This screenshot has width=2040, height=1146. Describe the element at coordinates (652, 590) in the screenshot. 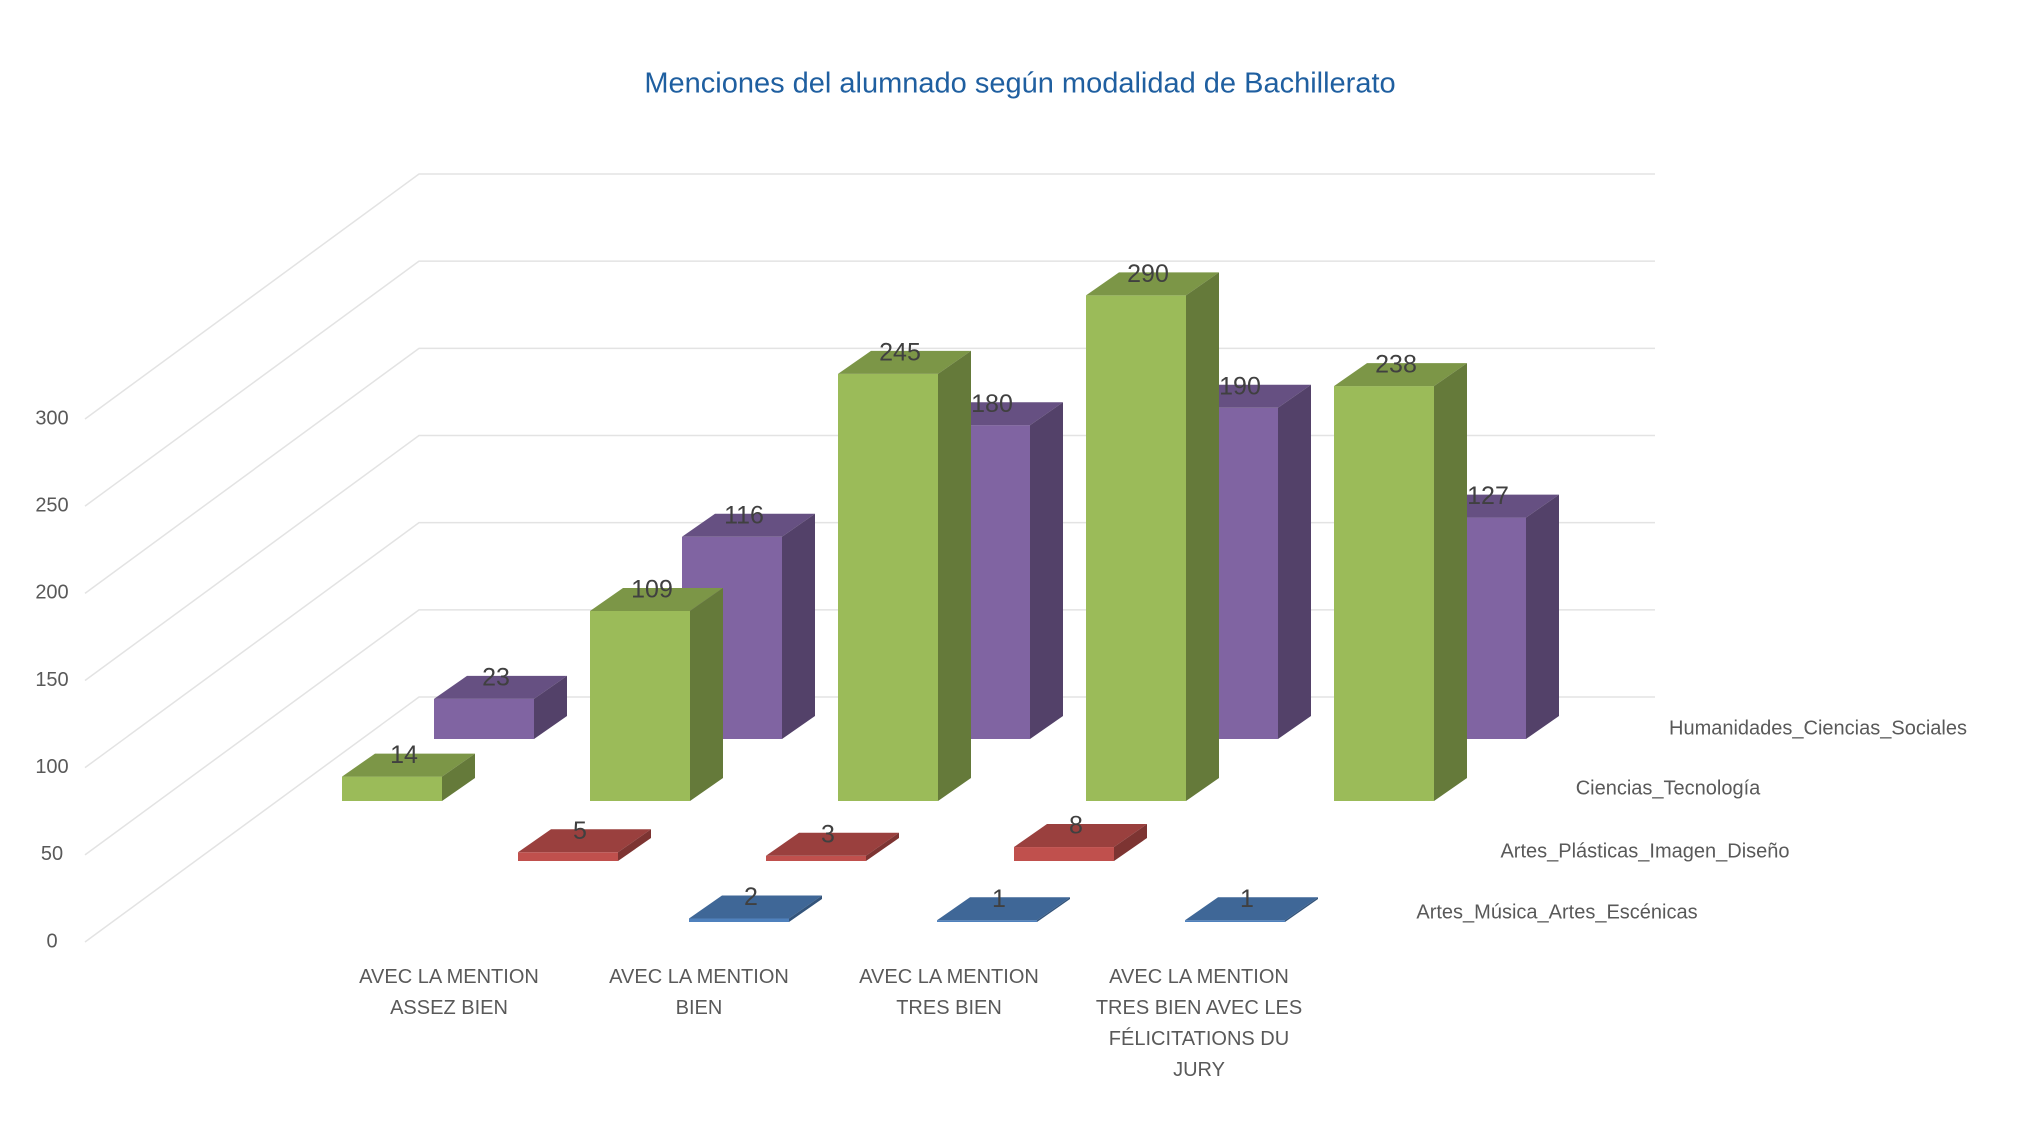

I see `data-label: 109` at that location.